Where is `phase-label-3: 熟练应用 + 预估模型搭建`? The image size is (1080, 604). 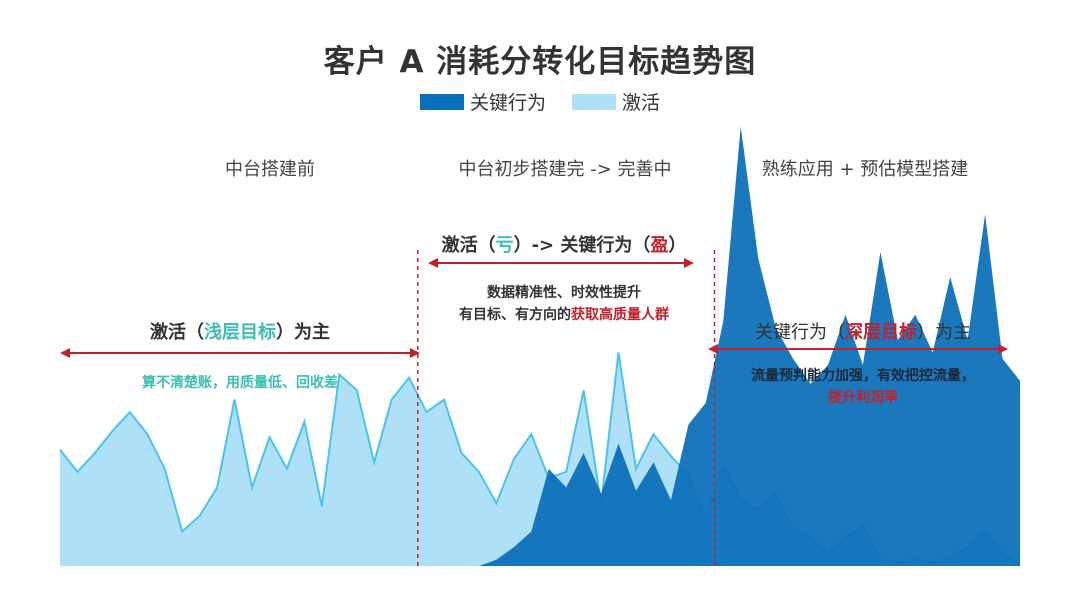
phase-label-3: 熟练应用 + 预估模型搭建 is located at coordinates (865, 169).